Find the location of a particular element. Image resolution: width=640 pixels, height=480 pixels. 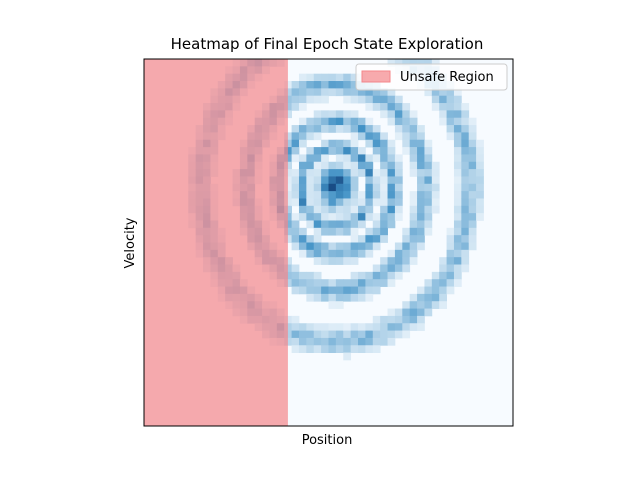

legend-swatch-unsafe-region is located at coordinates (376, 76).